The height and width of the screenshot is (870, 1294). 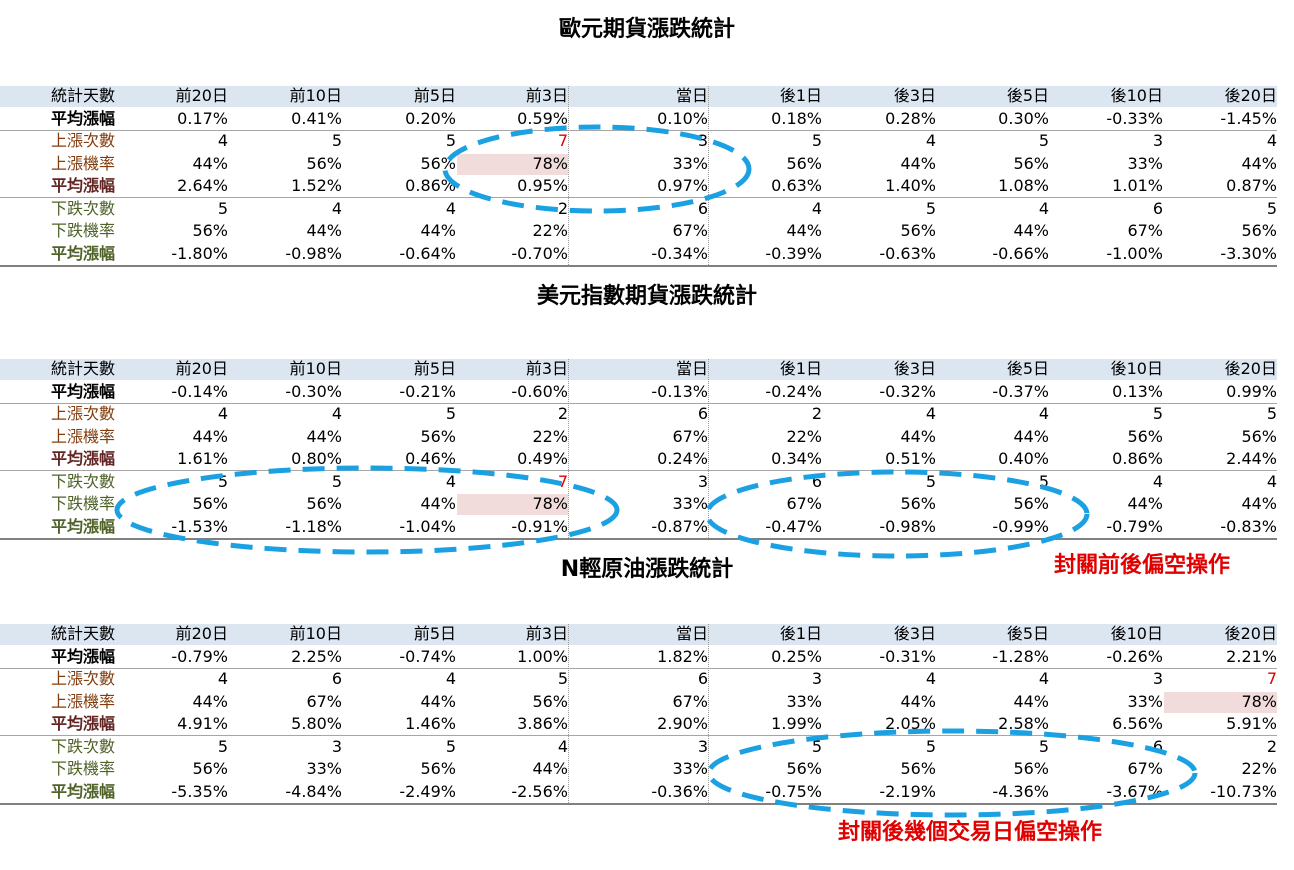 What do you see at coordinates (682, 723) in the screenshot?
I see `cell: 2.90%` at bounding box center [682, 723].